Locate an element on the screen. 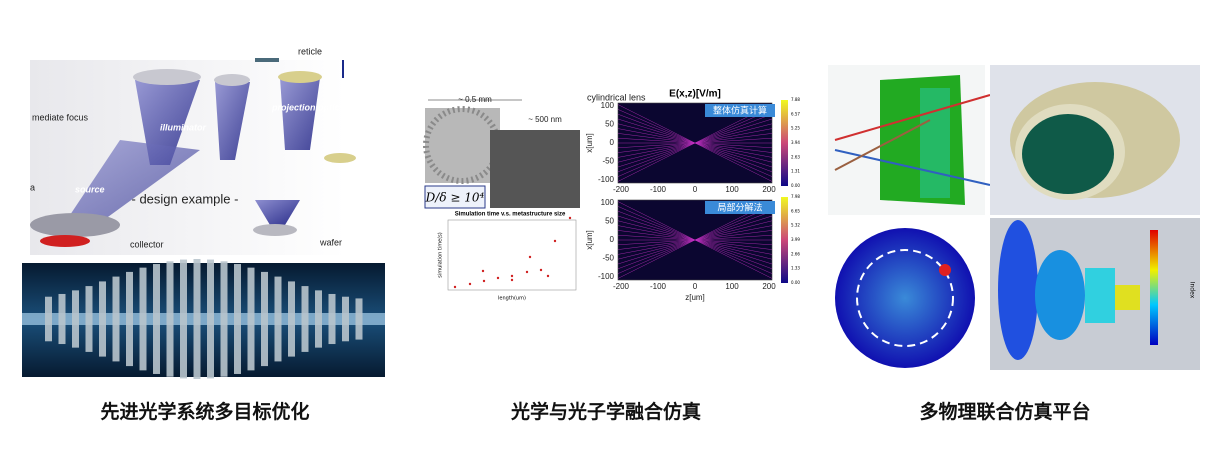 Image resolution: width=1227 pixels, height=455 pixels. x-tick-label: 200 is located at coordinates (769, 189).